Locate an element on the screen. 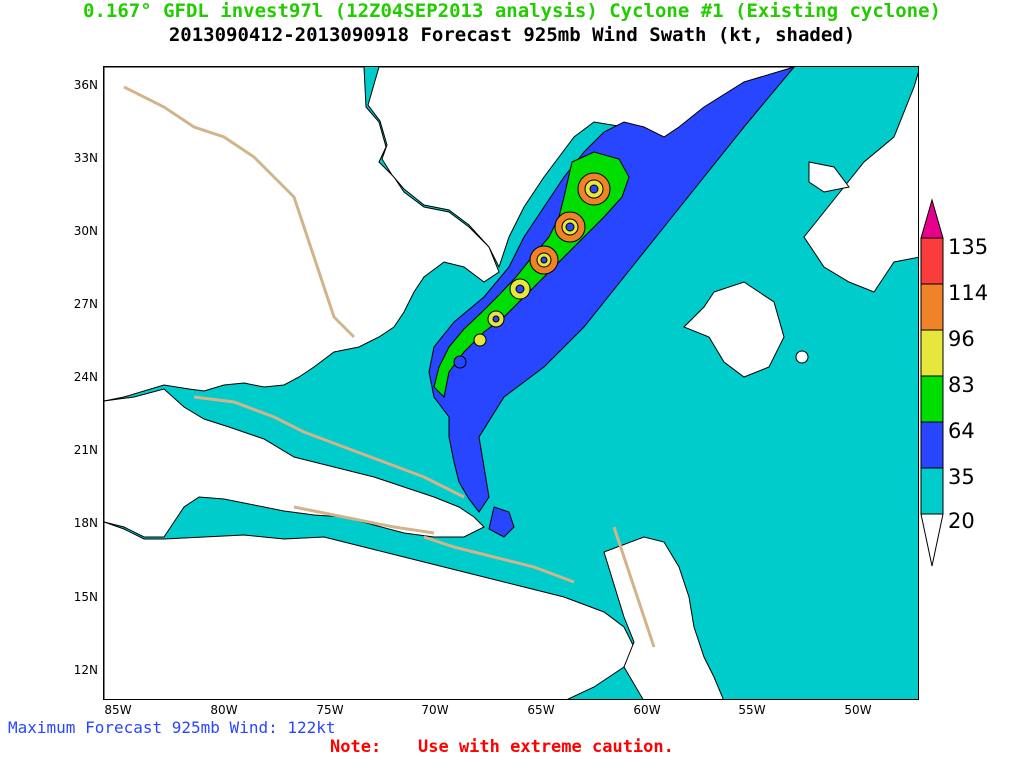 The width and height of the screenshot is (1024, 768). colorbar-label: 96 is located at coordinates (961, 339).